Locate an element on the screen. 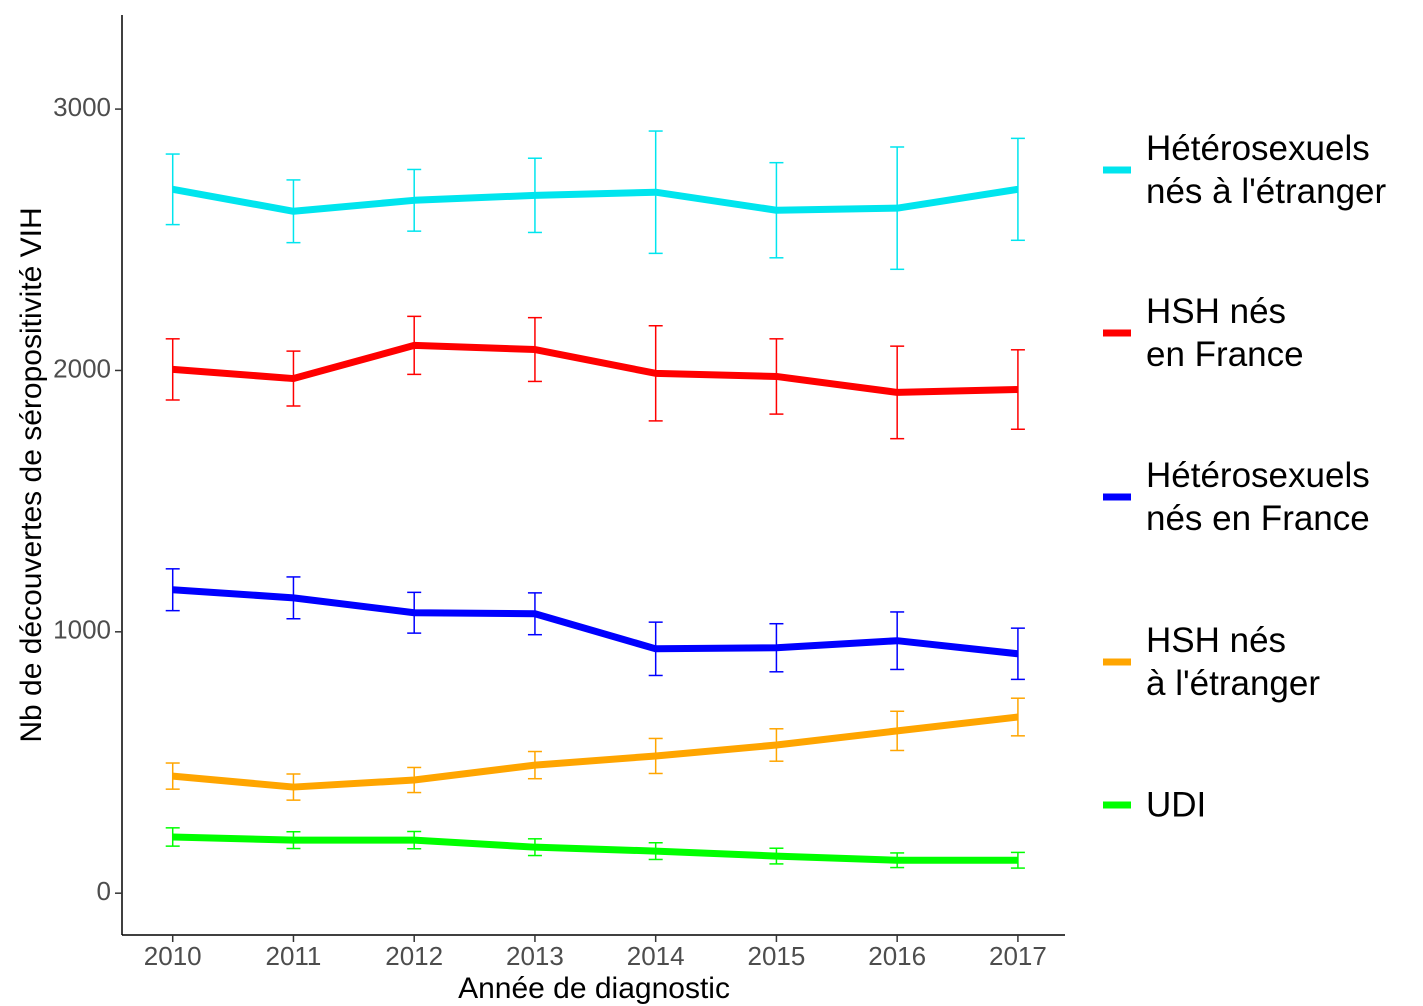 This screenshot has height=1006, width=1423. y-tick-label: 3000 is located at coordinates (82, 107).